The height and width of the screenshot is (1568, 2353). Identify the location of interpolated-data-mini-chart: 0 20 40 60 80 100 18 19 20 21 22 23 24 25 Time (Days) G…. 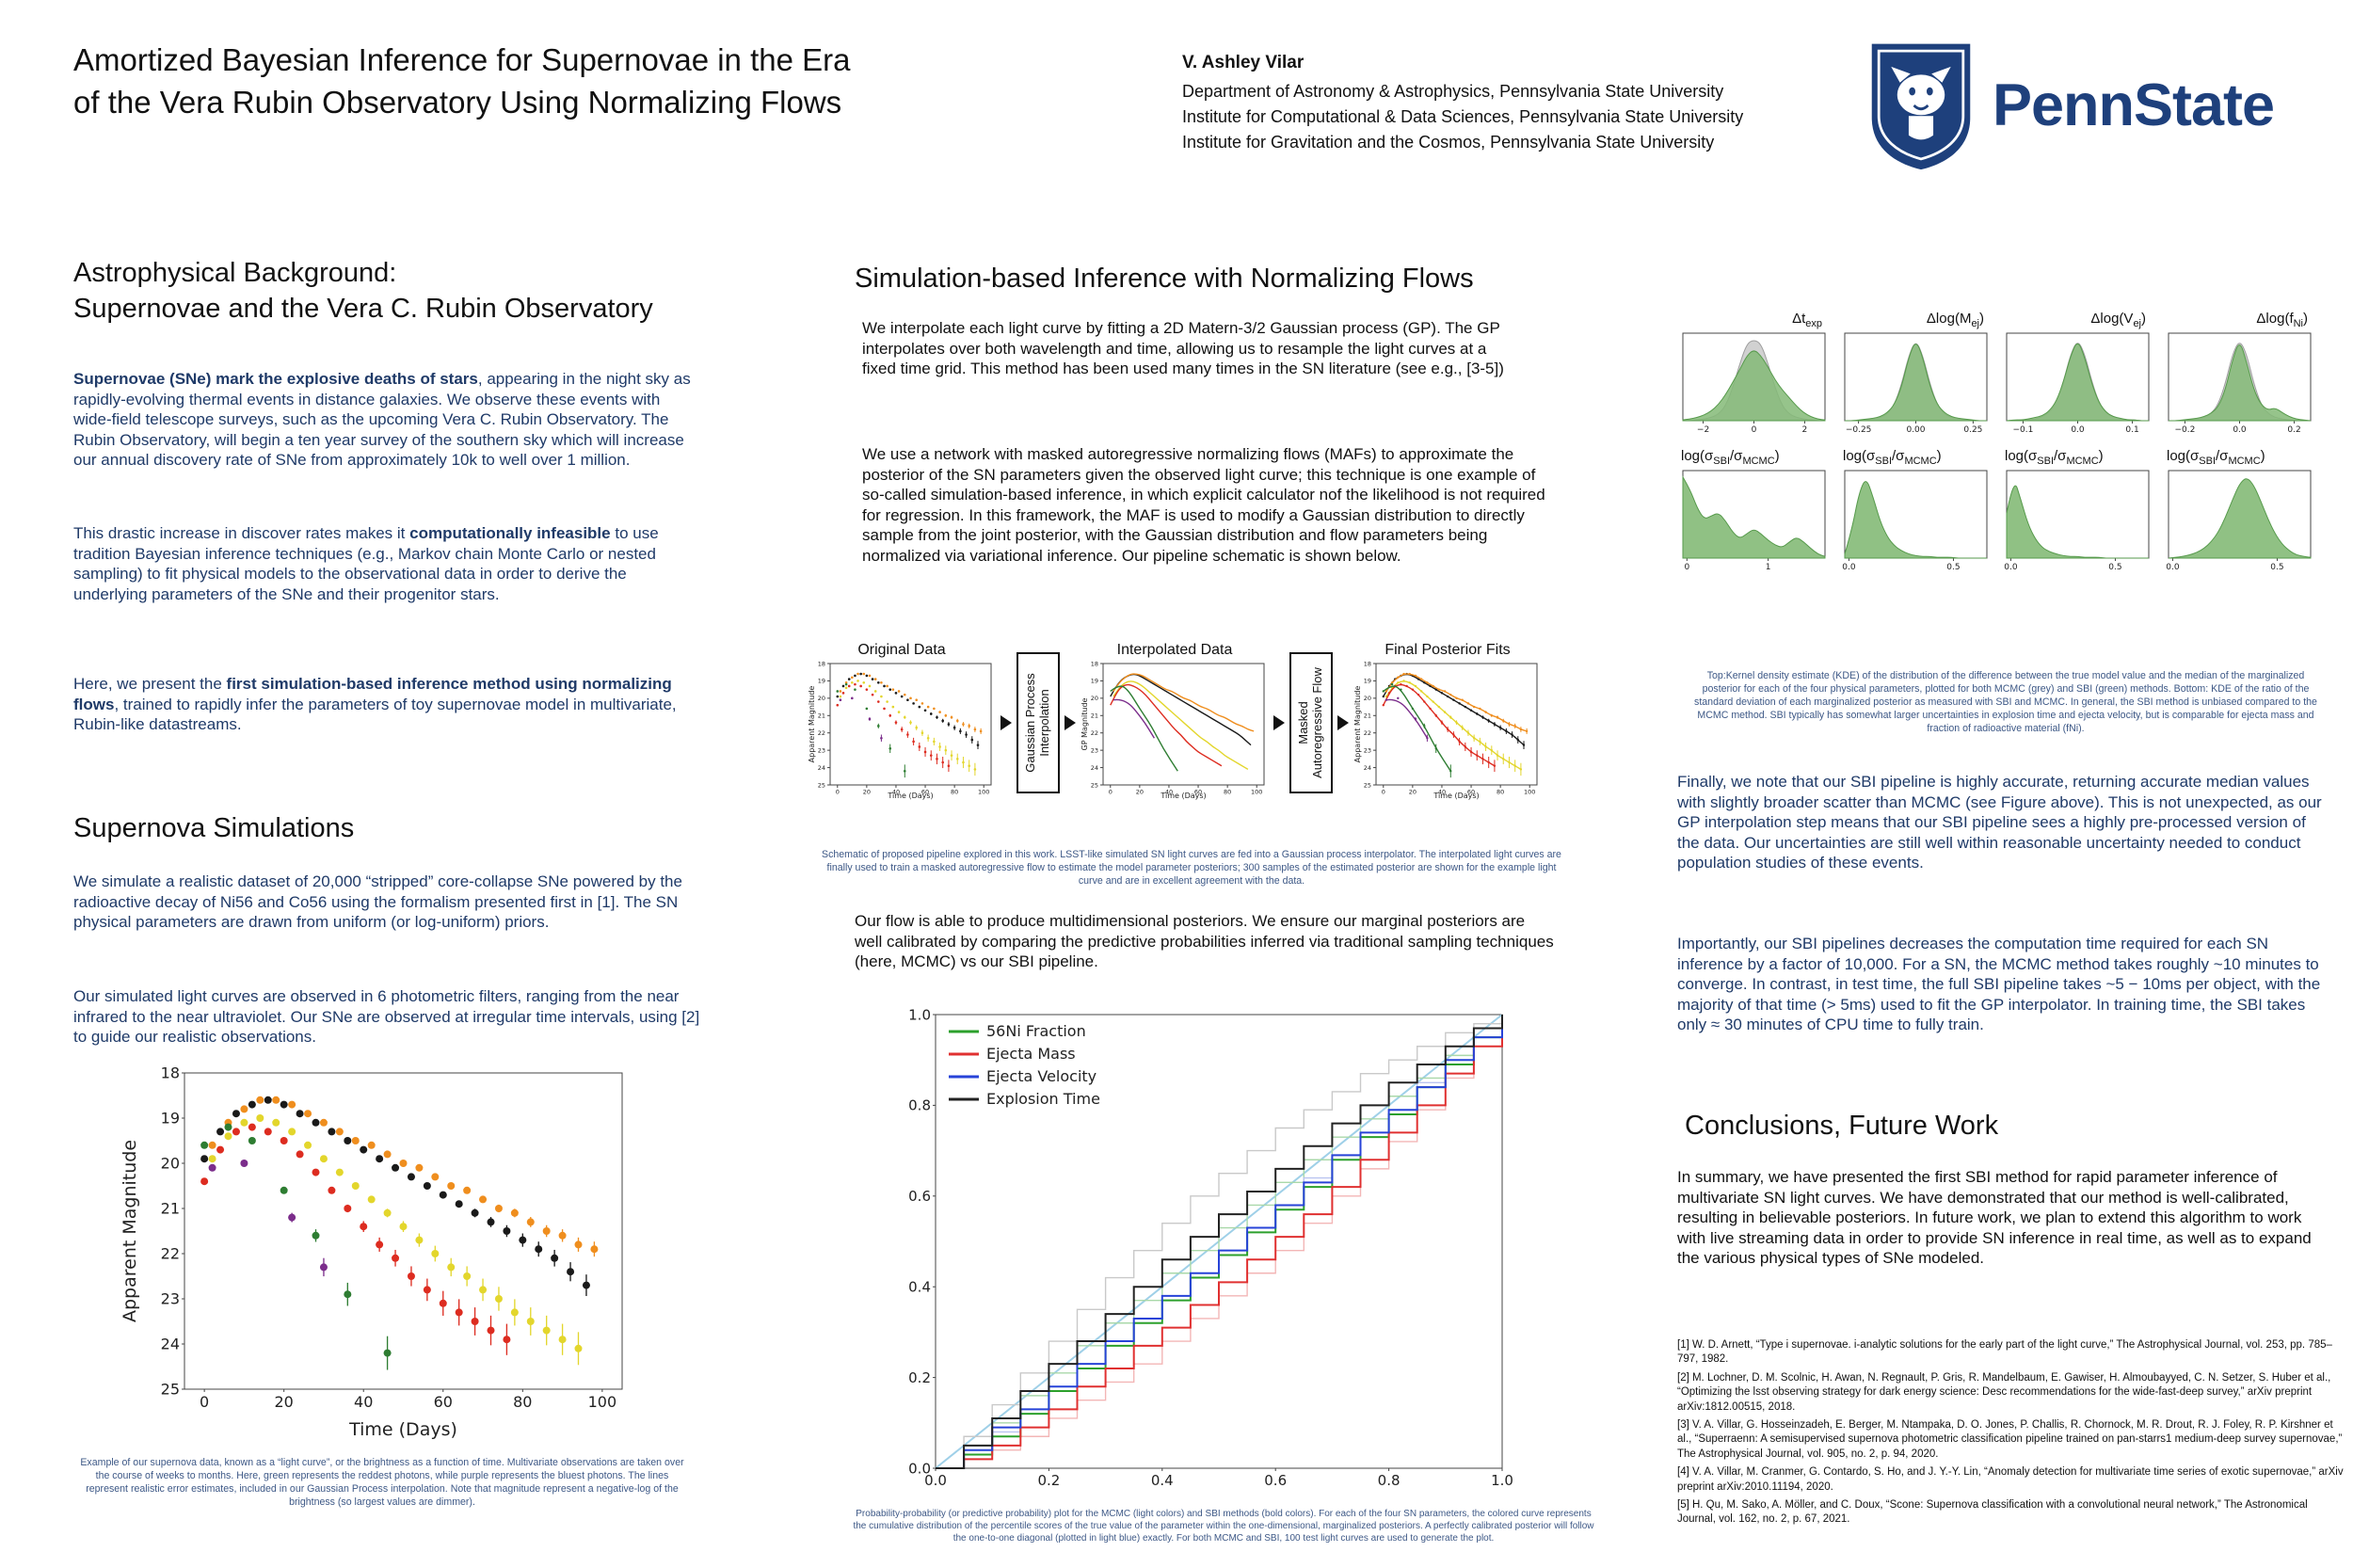
(1174, 731).